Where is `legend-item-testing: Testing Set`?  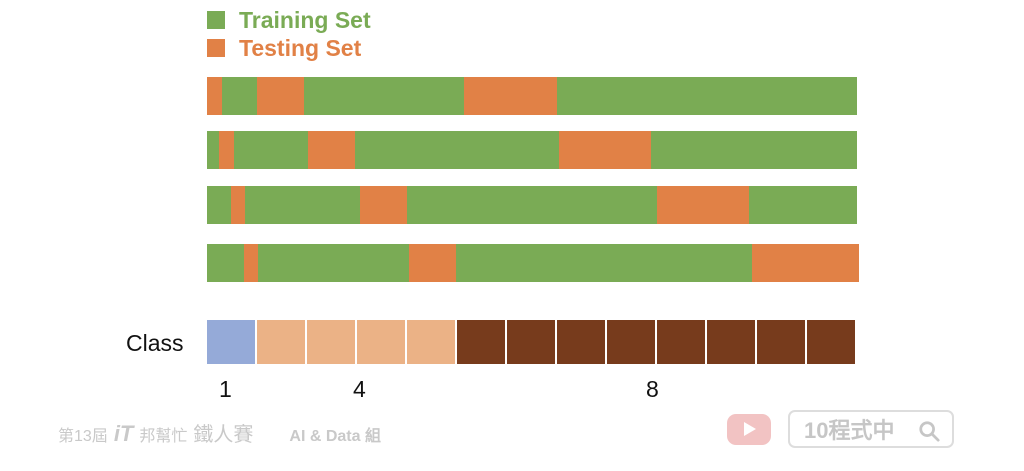 legend-item-testing: Testing Set is located at coordinates (289, 48).